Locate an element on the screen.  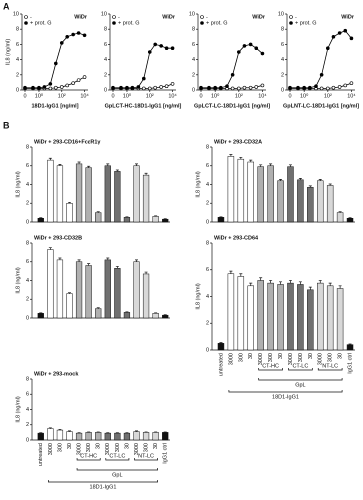
chart-title: WiDr + 293-CD16+FcεR1γ is located at coordinates (67, 142).